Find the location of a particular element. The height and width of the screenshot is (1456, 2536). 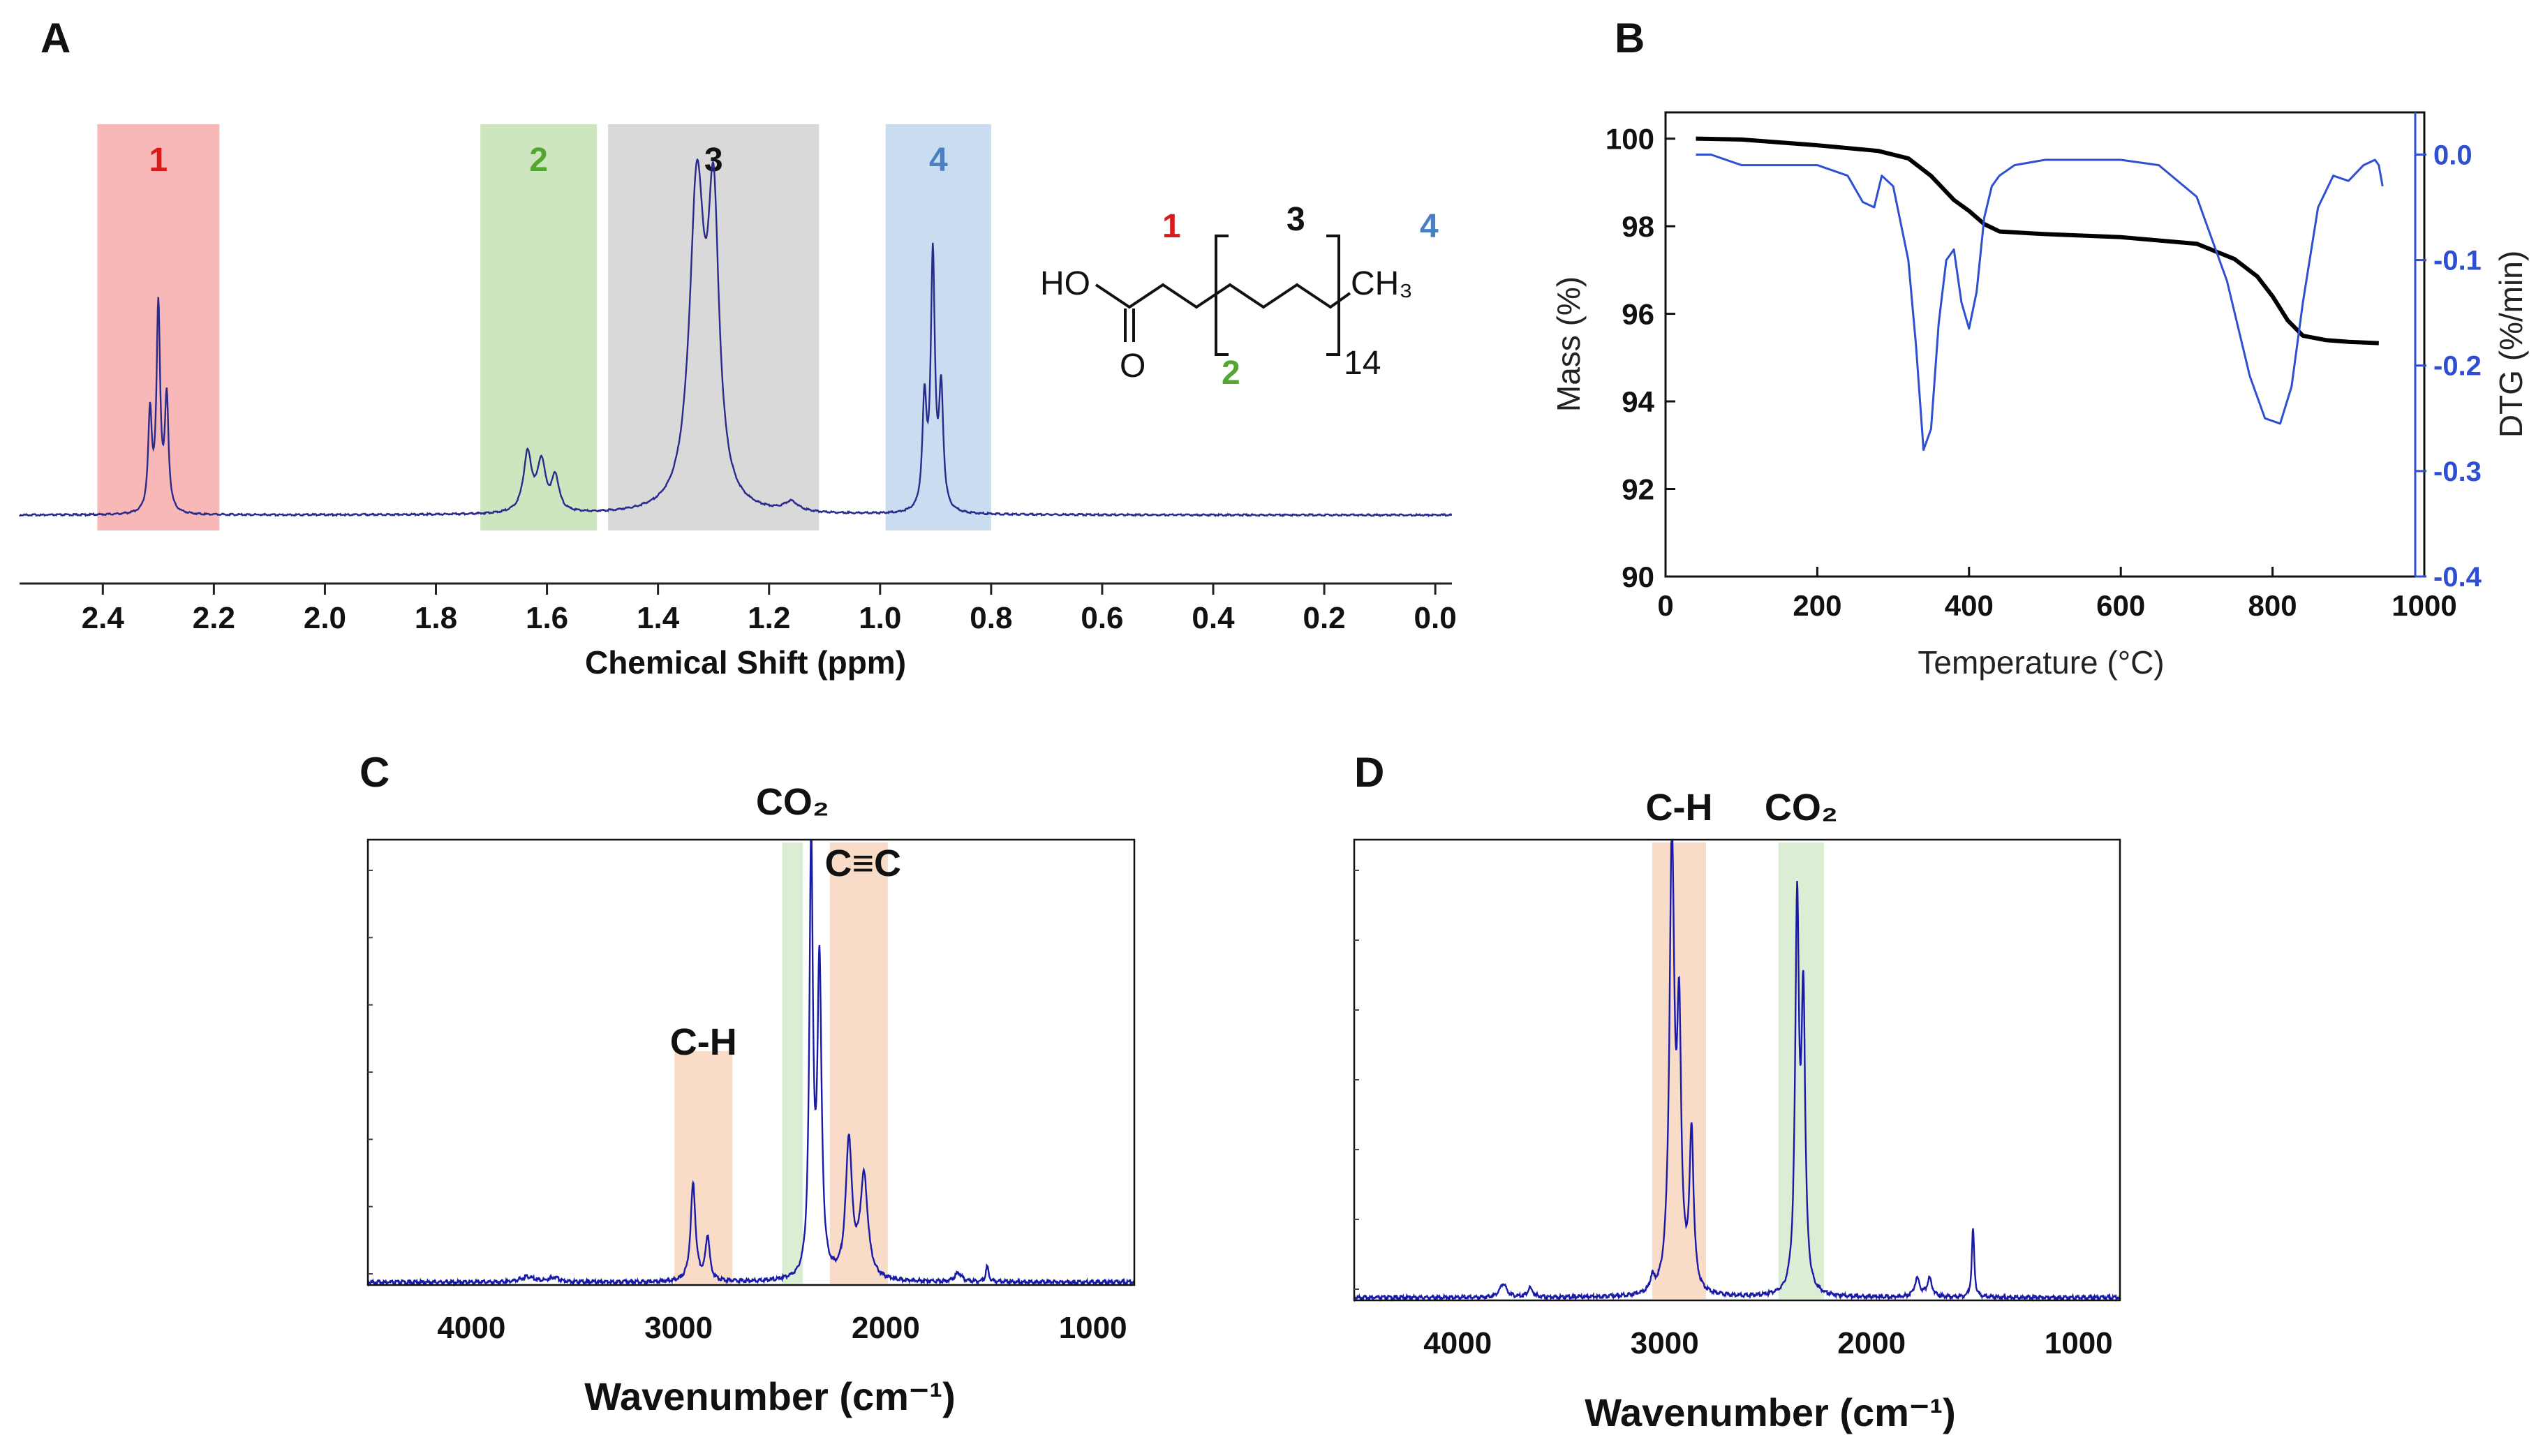

tga-y-tick-label: 100 is located at coordinates (1630, 139).